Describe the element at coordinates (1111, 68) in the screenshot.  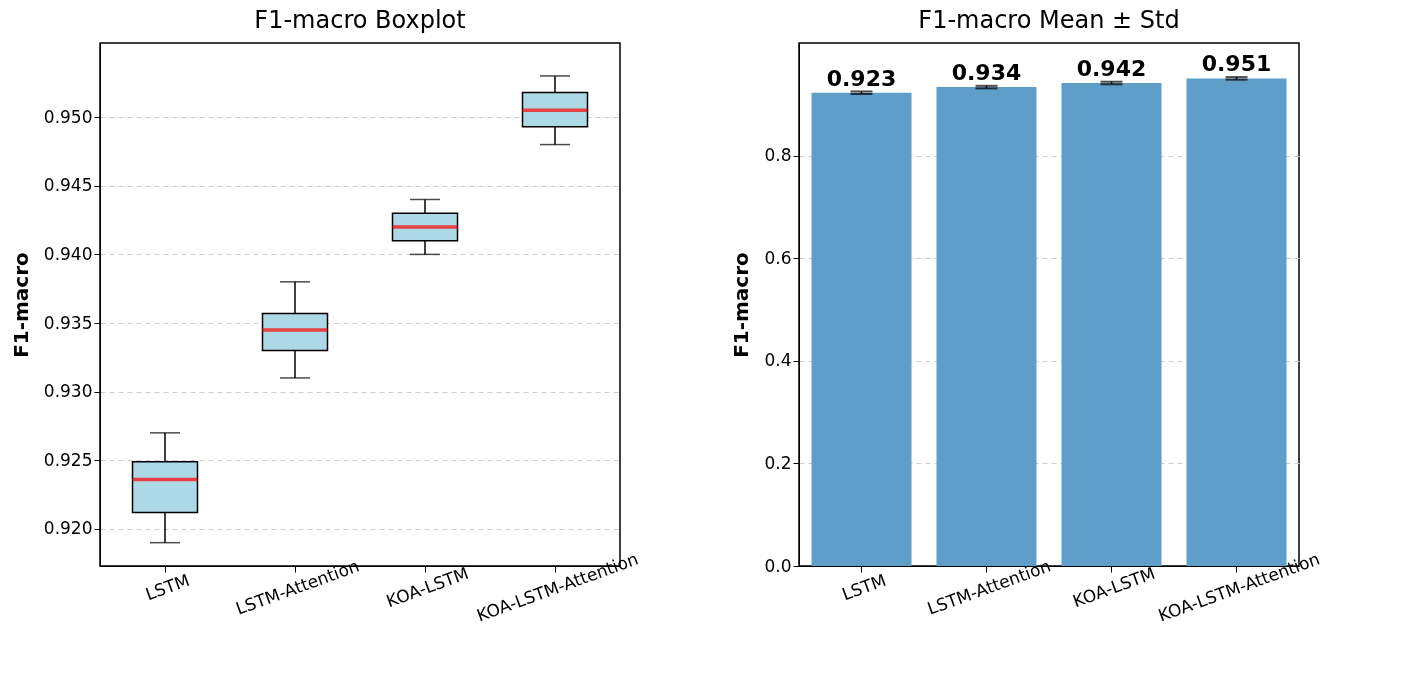
I see `data-label: 0.942` at that location.